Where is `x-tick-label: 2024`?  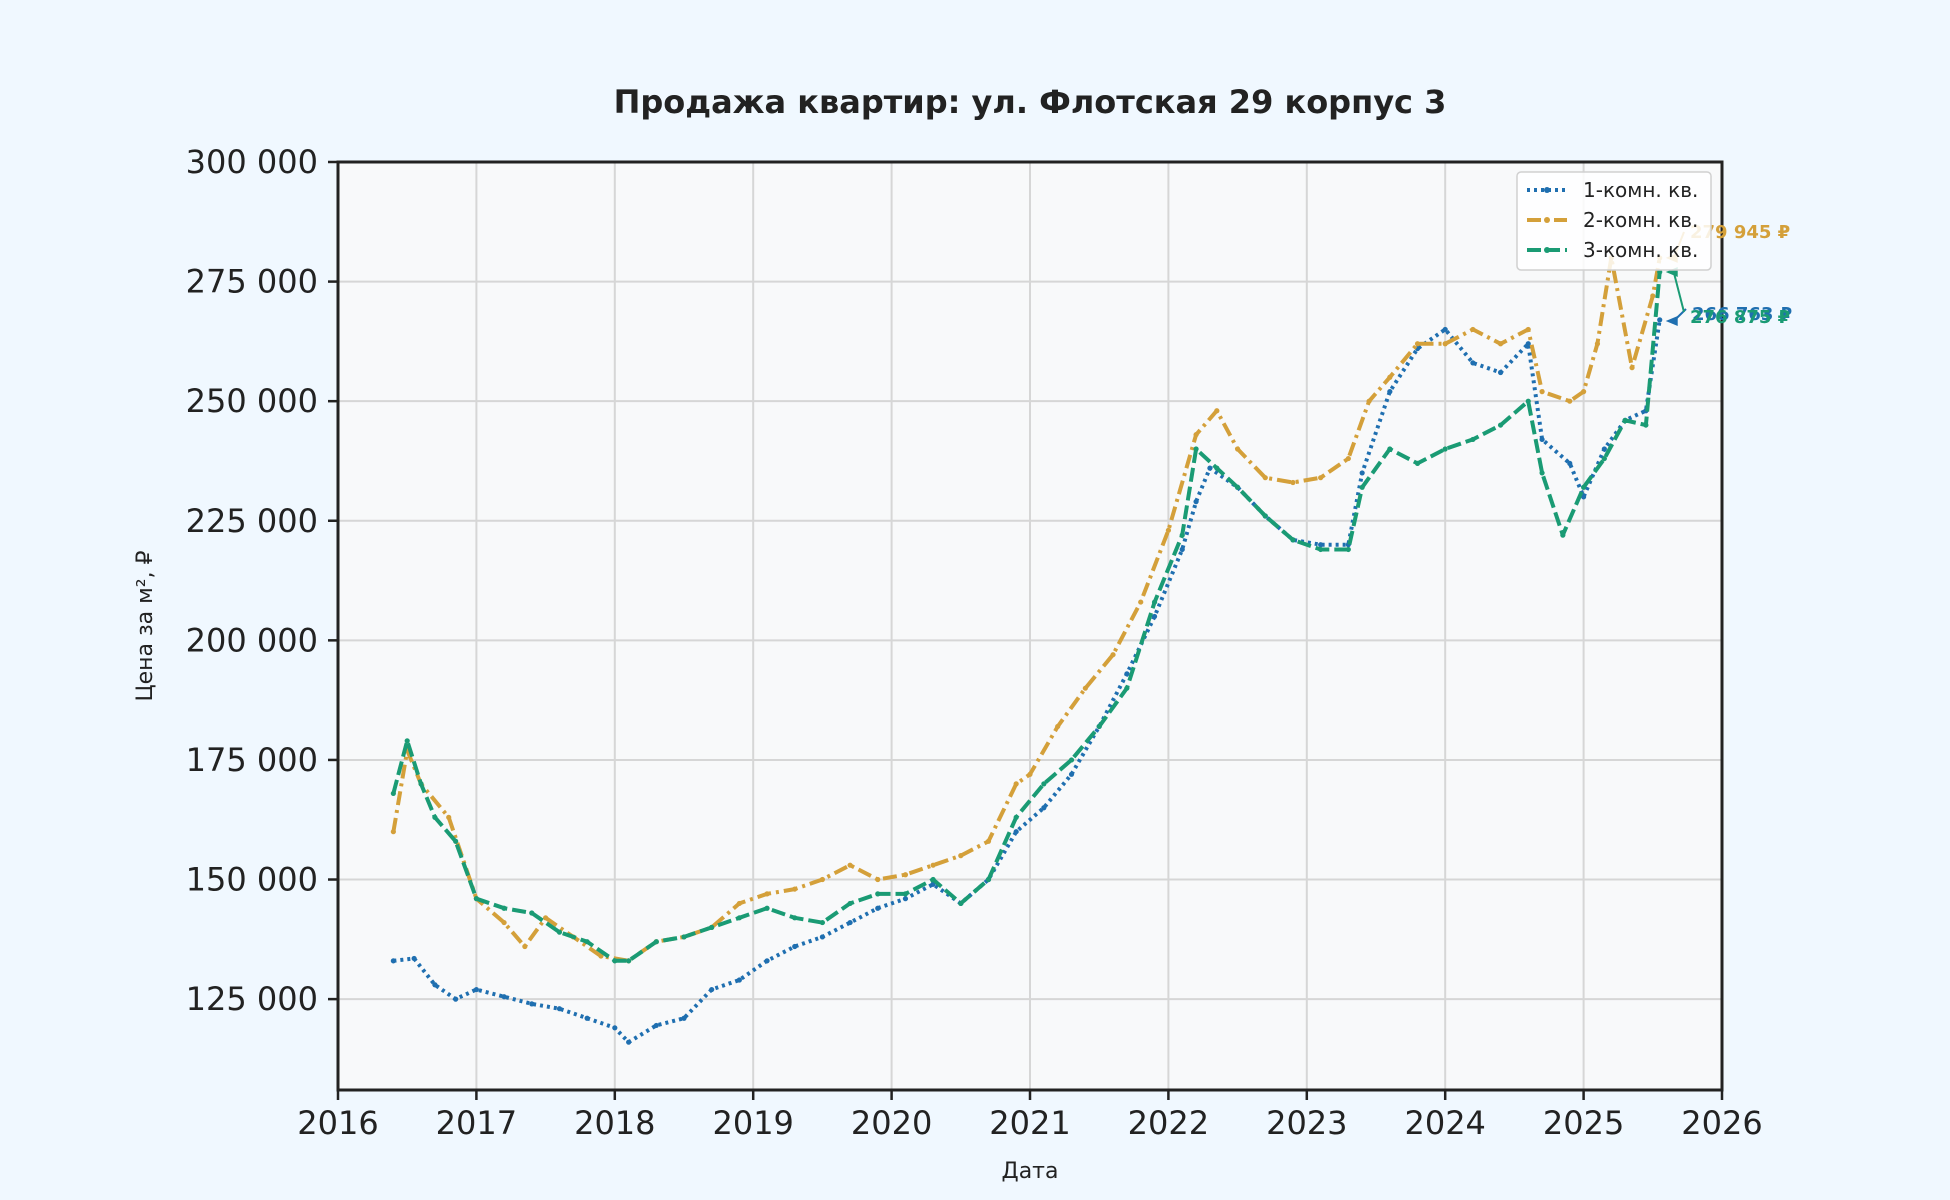 x-tick-label: 2024 is located at coordinates (1444, 1123).